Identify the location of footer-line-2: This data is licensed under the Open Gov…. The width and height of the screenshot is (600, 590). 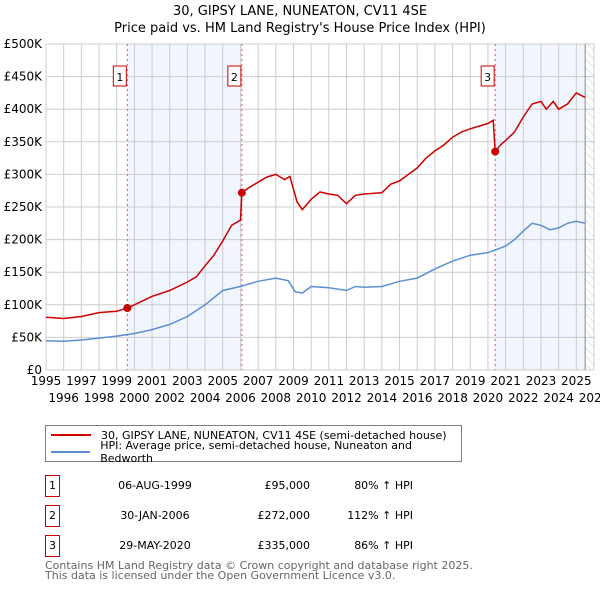
(220, 575).